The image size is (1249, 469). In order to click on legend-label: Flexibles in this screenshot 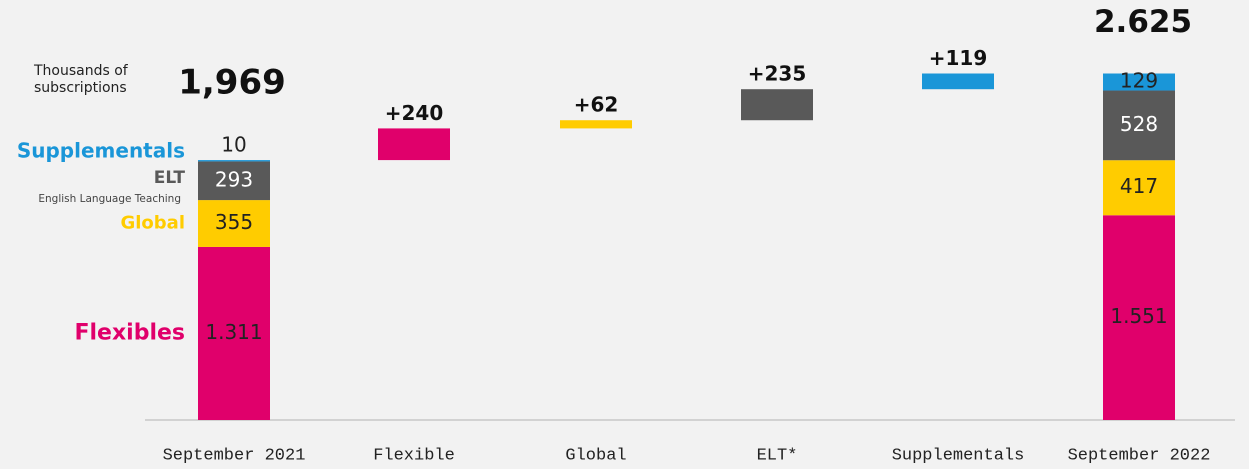, I will do `click(129, 332)`.